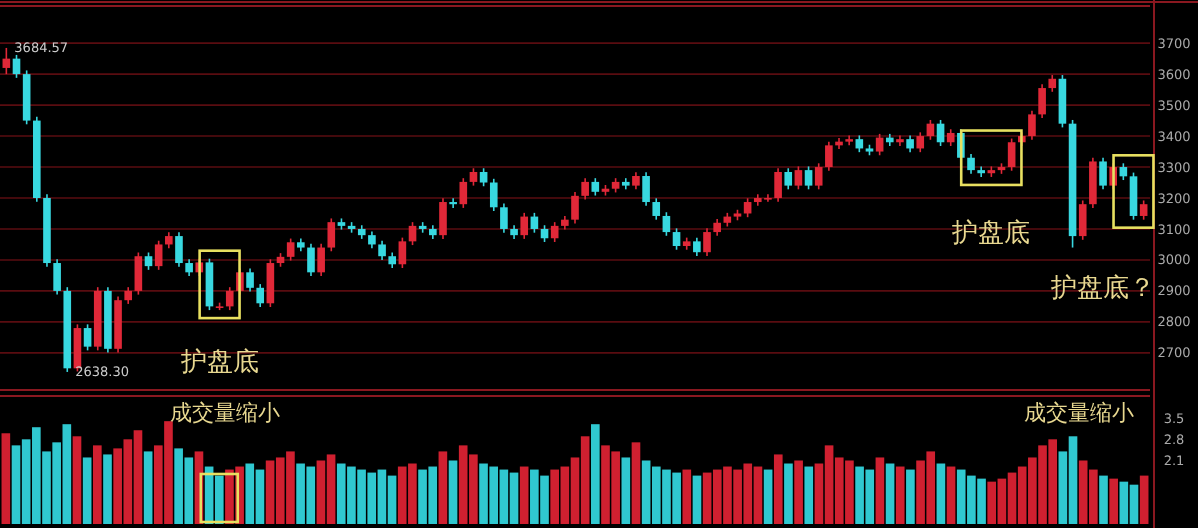 This screenshot has width=1198, height=528. Describe the element at coordinates (1101, 288) in the screenshot. I see `annotation: 护盘底？` at that location.